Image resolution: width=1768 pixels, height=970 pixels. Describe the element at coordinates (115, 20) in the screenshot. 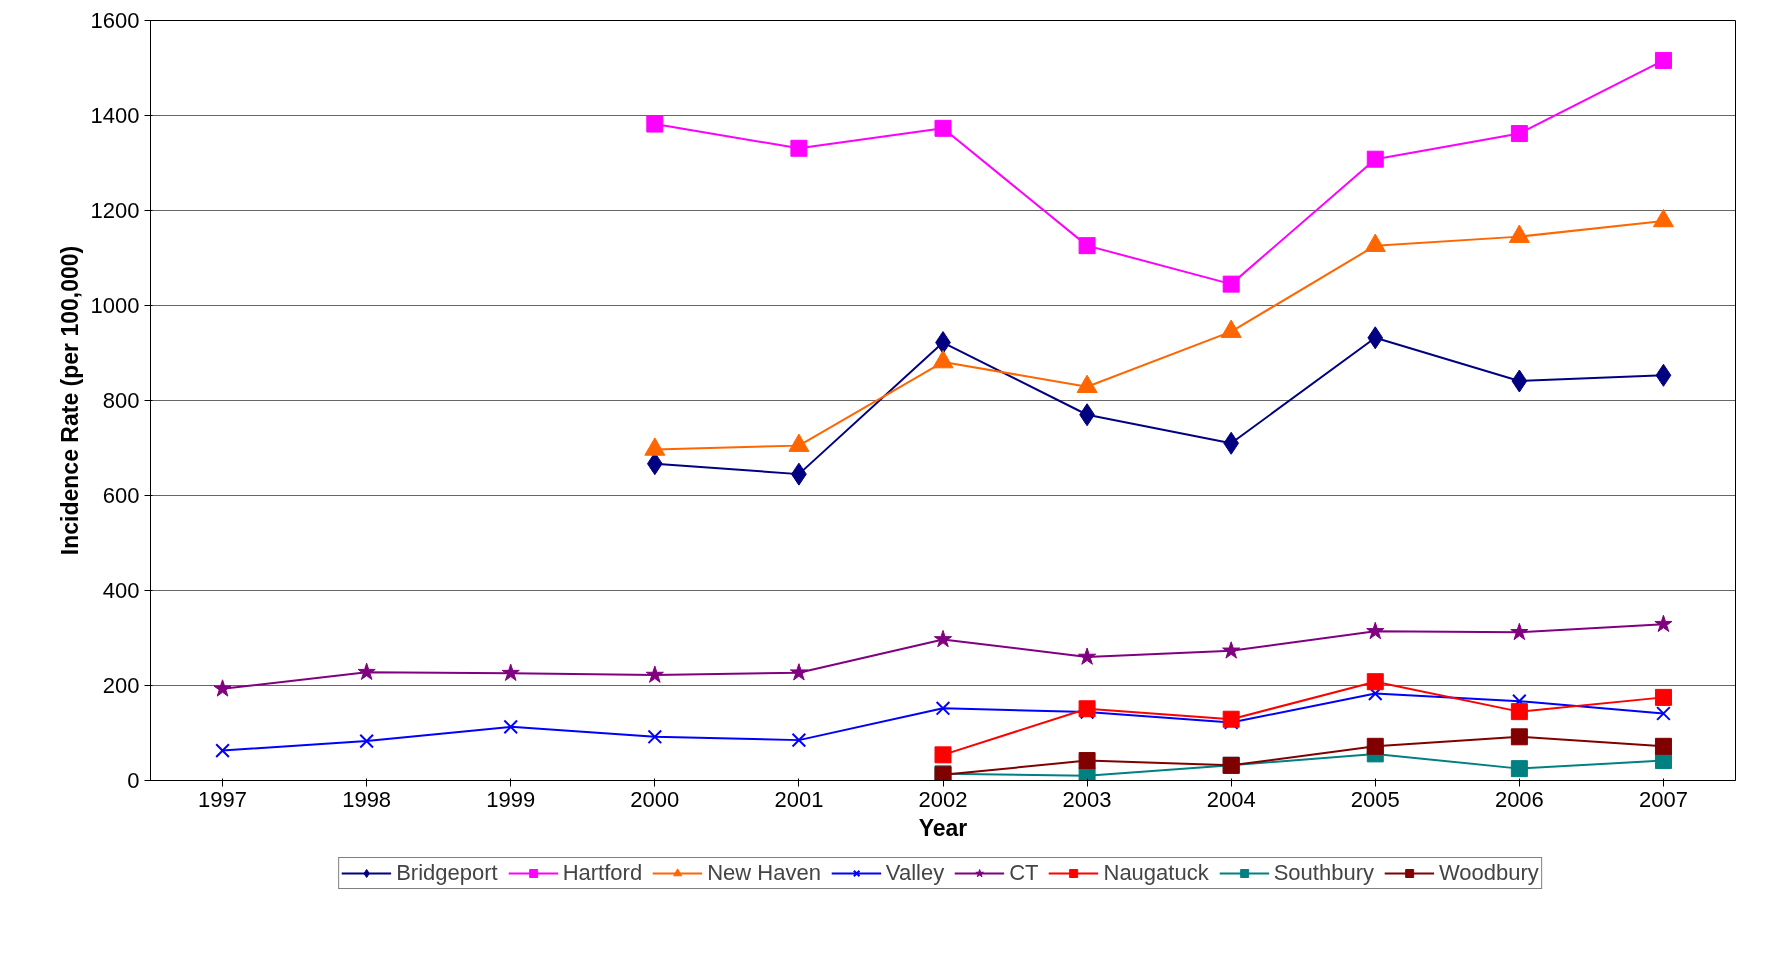

I see `y-tick-label: 1600` at that location.